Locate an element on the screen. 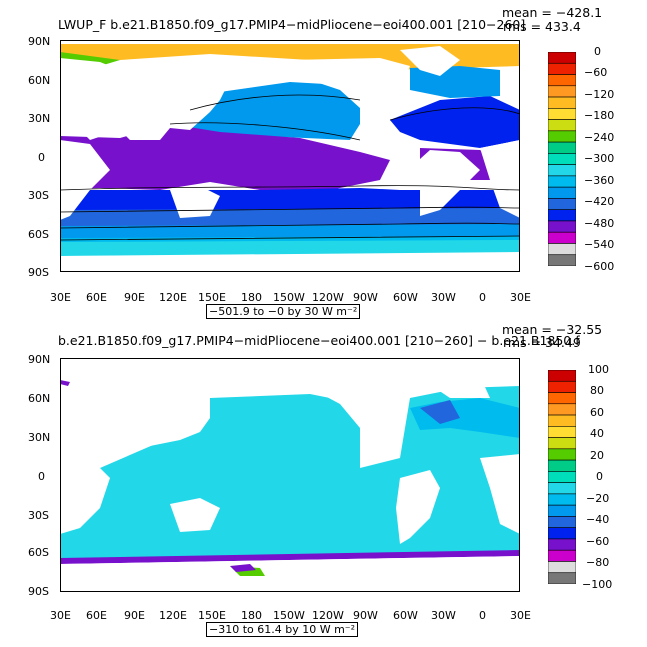 This screenshot has height=647, width=647. bottom-land-greenland is located at coordinates (455, 387).